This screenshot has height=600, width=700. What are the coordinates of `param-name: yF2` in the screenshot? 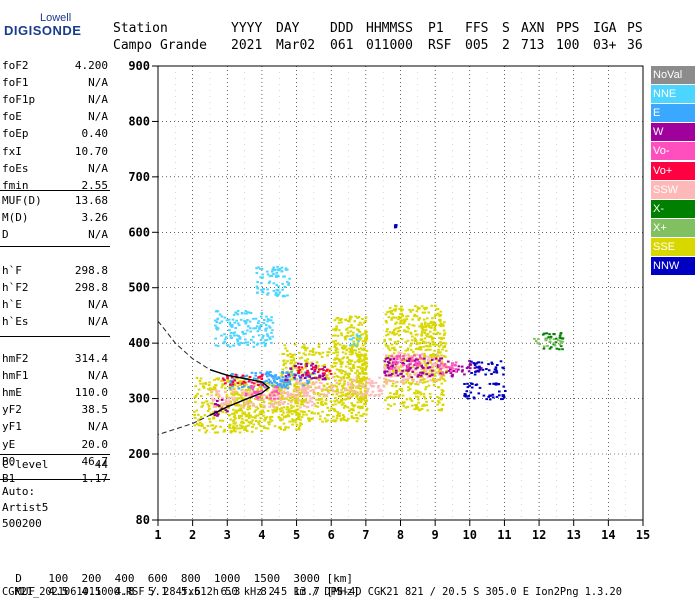 It's located at (12, 410).